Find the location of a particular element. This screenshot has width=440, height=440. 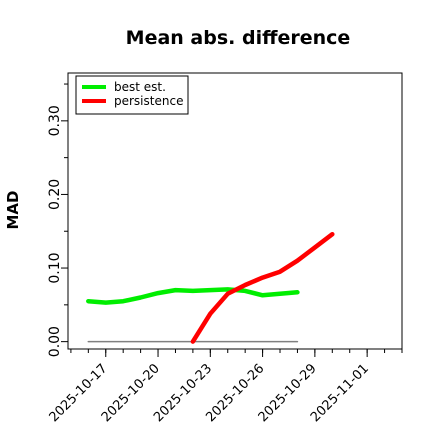

series-layer is located at coordinates (210, 287).